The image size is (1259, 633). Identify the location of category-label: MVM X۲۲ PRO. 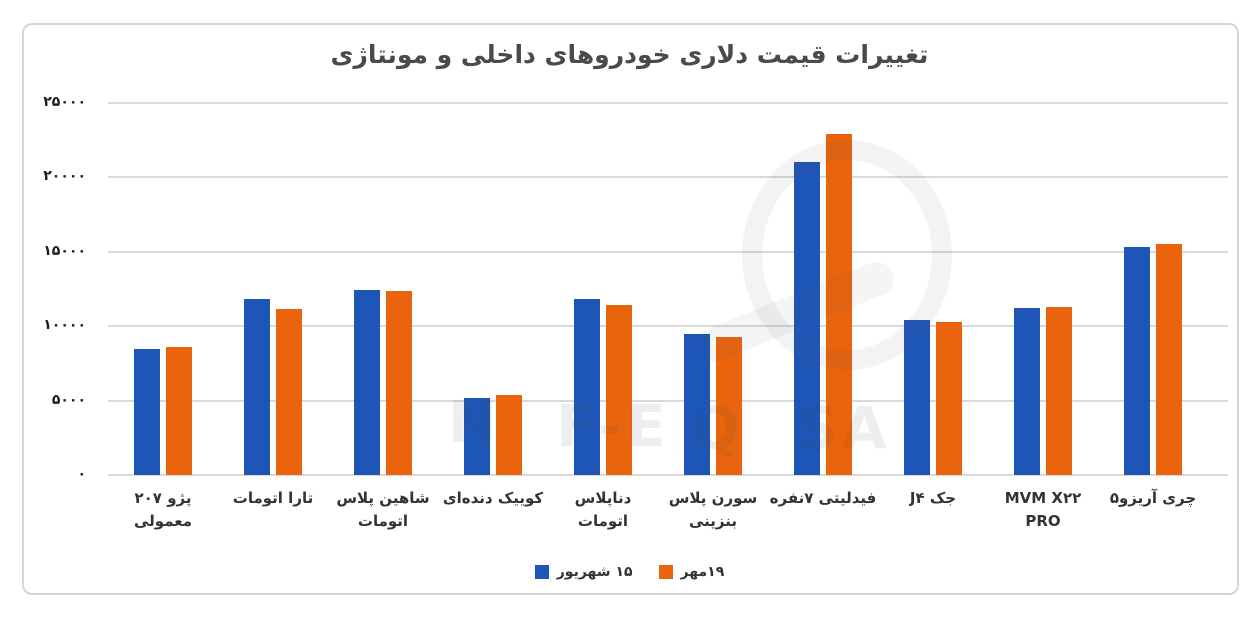
(1043, 510).